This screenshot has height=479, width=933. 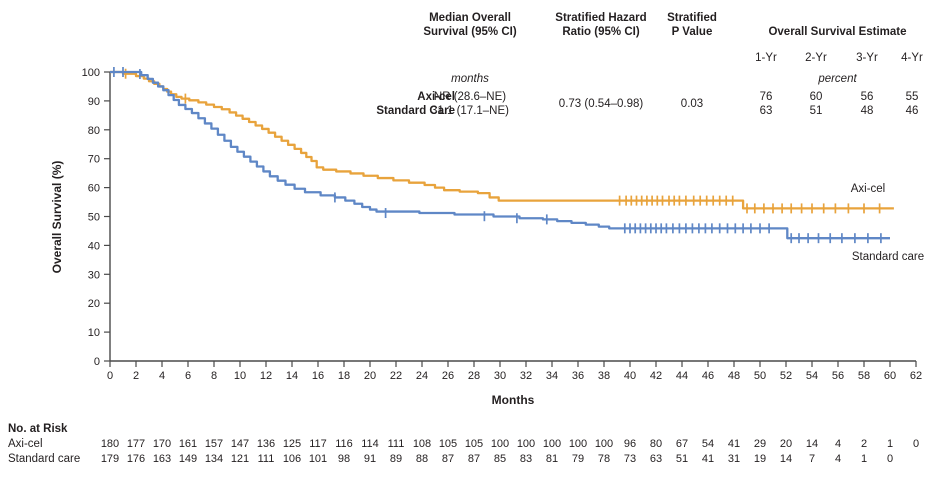 What do you see at coordinates (656, 376) in the screenshot?
I see `x-tick-label: 42` at bounding box center [656, 376].